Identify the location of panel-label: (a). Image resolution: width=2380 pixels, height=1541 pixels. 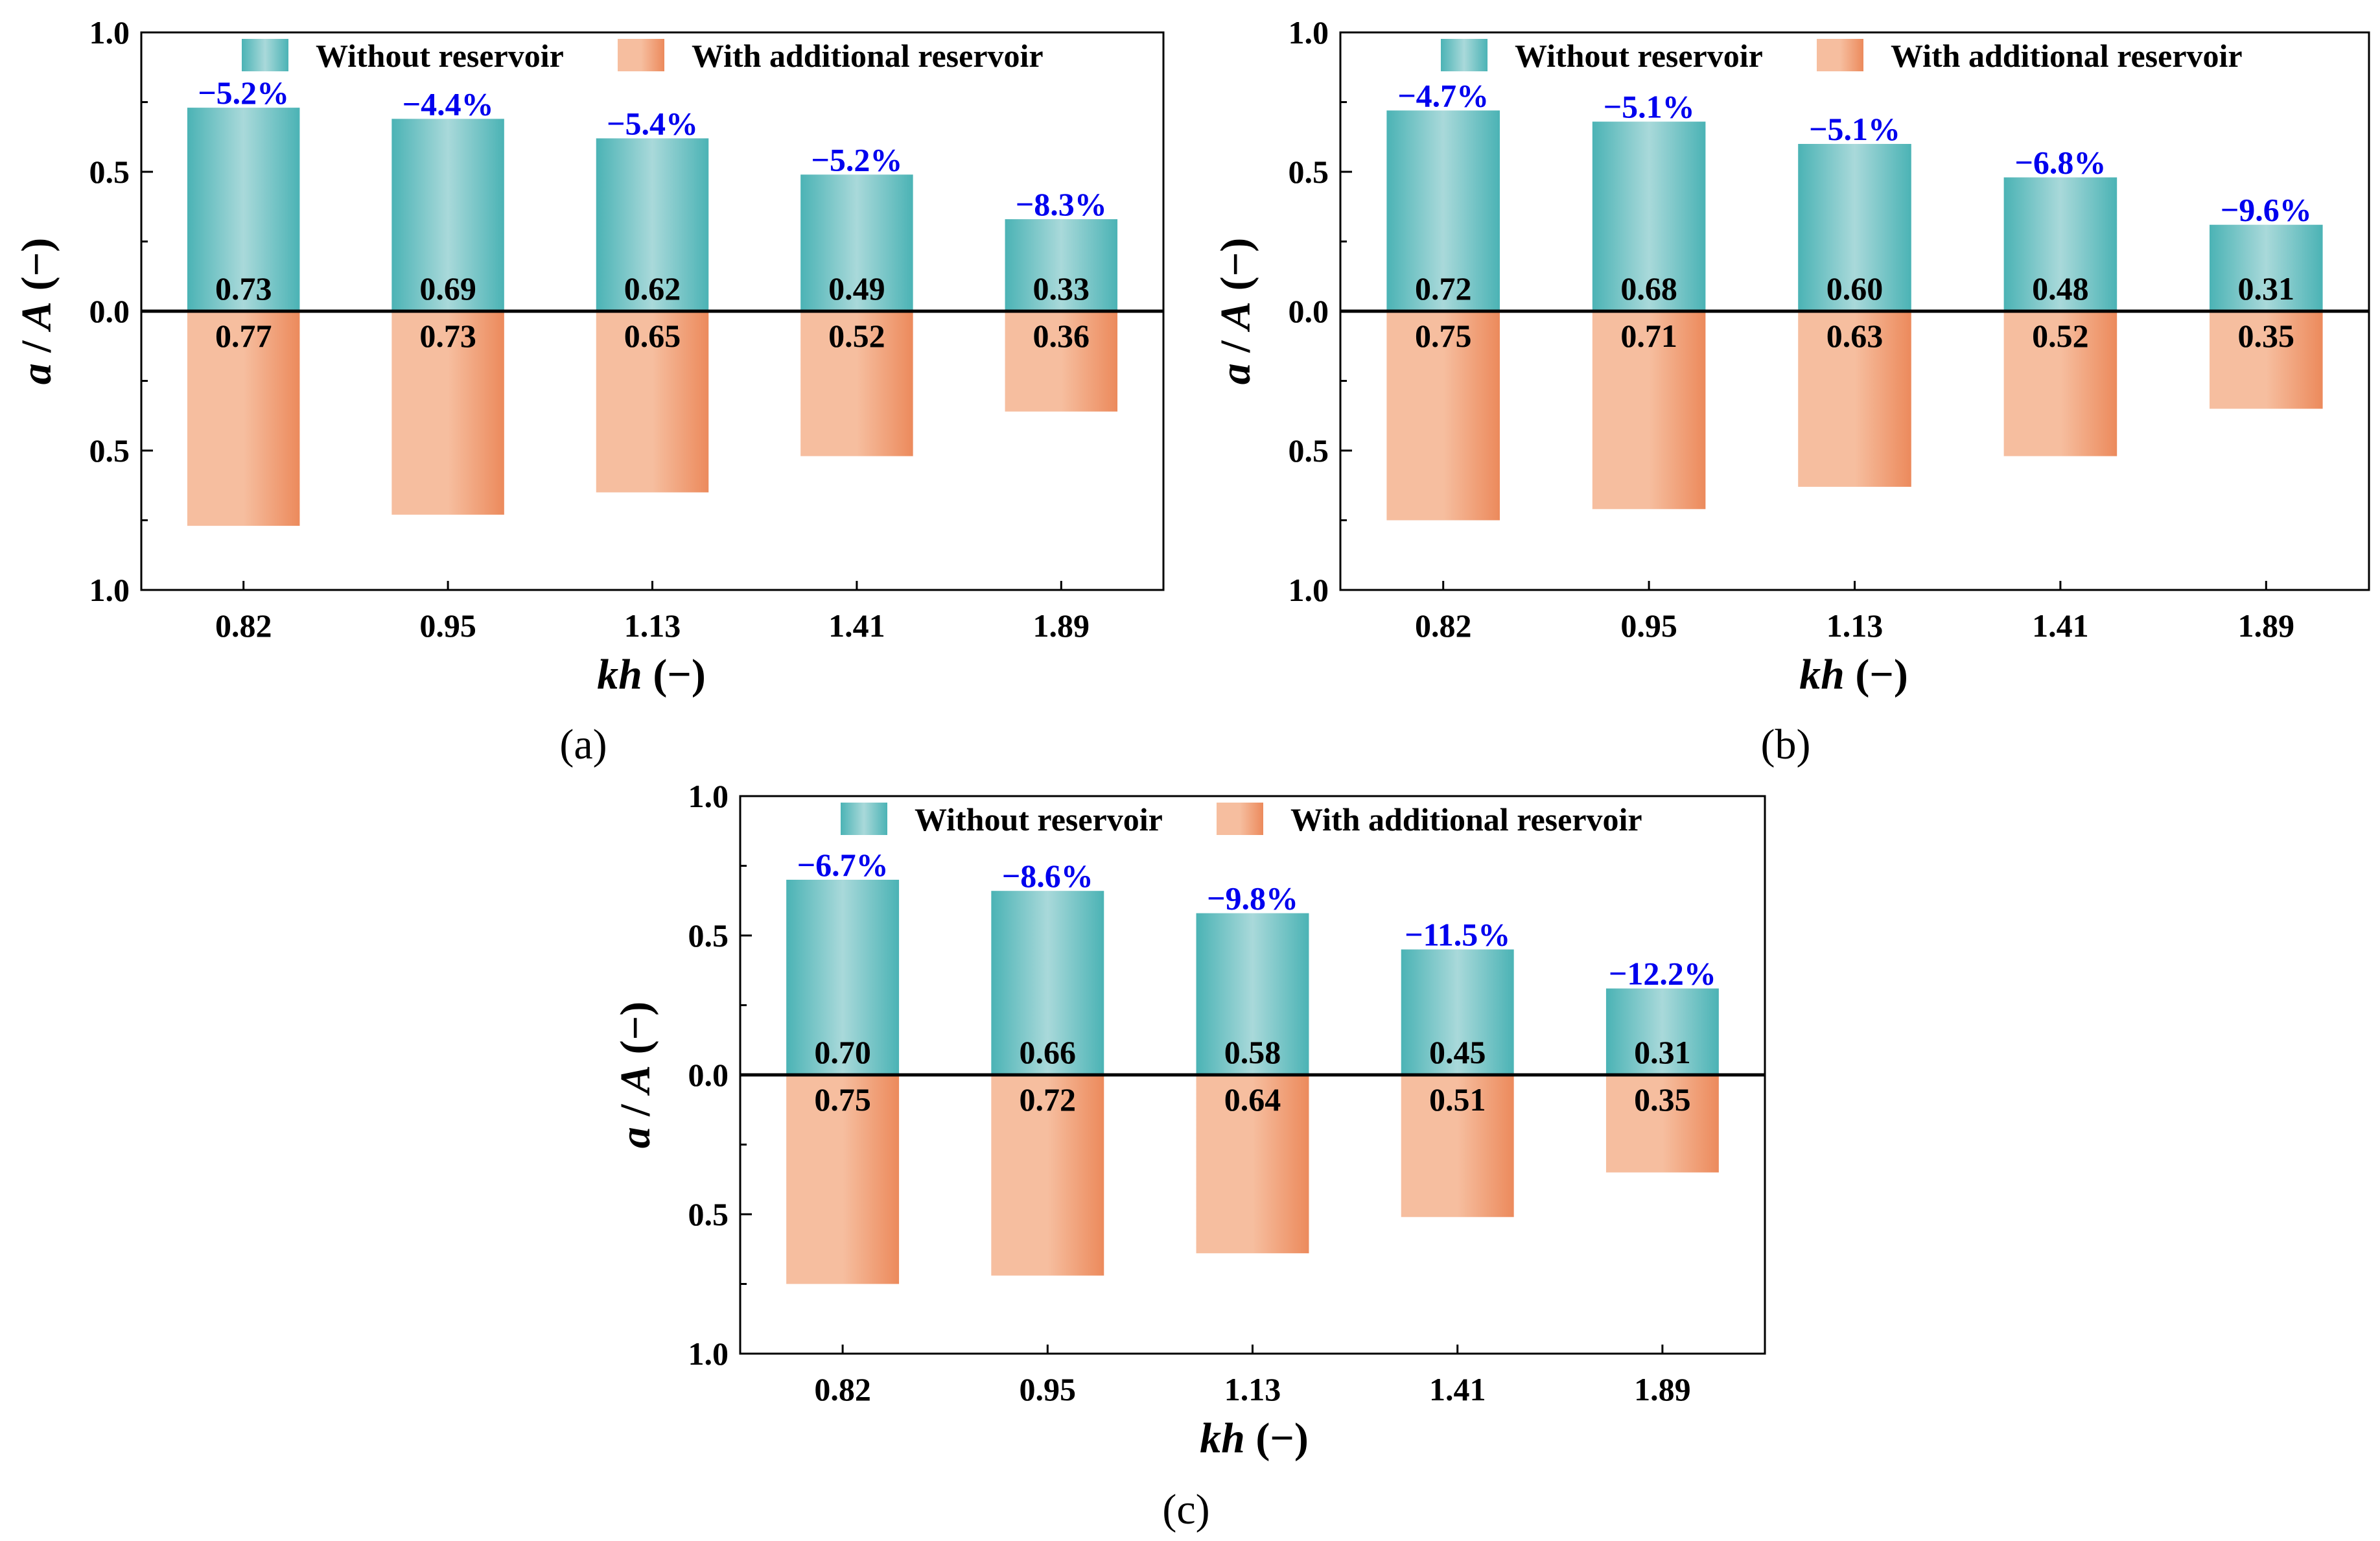
(583, 744).